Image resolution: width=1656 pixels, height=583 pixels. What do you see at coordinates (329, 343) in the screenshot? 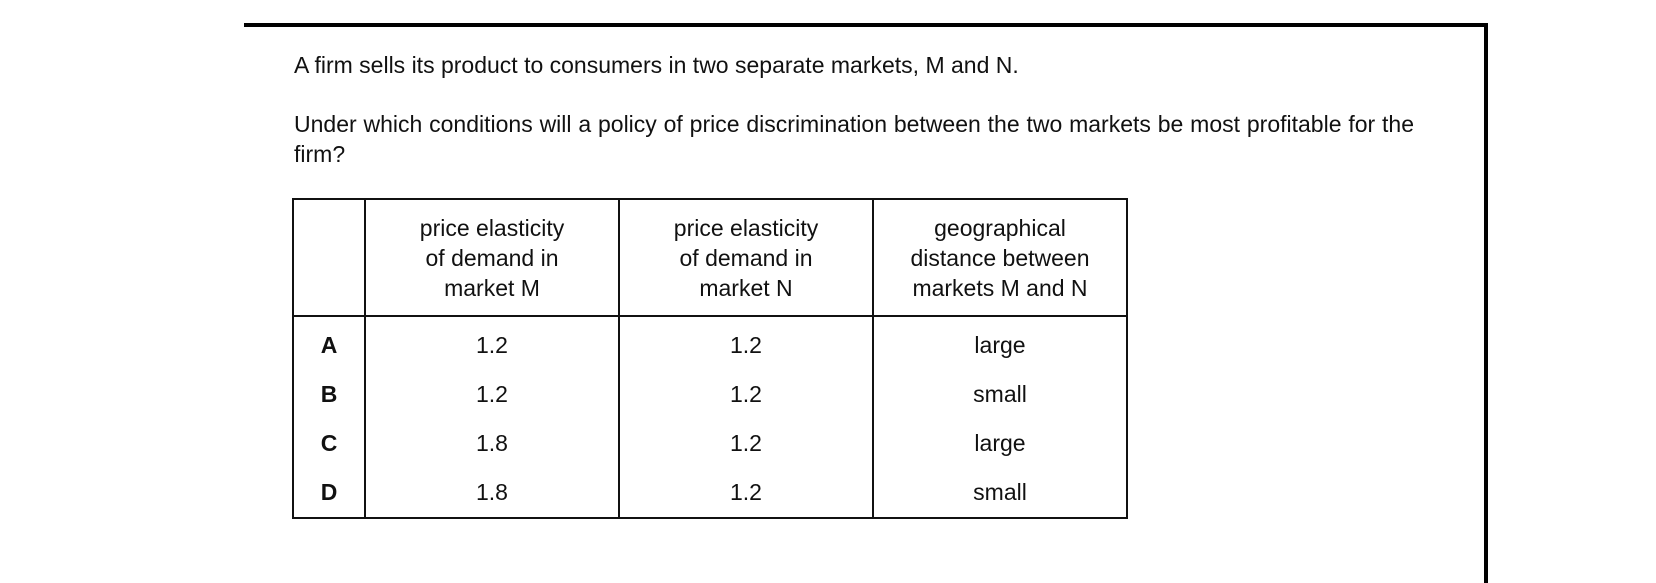
I see `option-key: A` at bounding box center [329, 343].